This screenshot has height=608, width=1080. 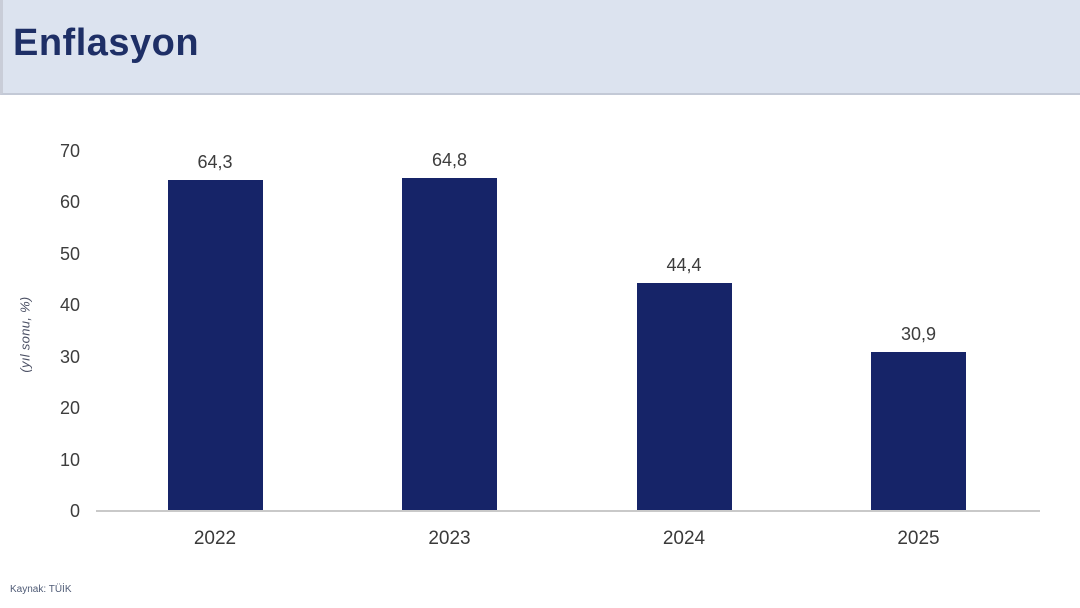 What do you see at coordinates (449, 160) in the screenshot?
I see `bar-value-label: 64,8` at bounding box center [449, 160].